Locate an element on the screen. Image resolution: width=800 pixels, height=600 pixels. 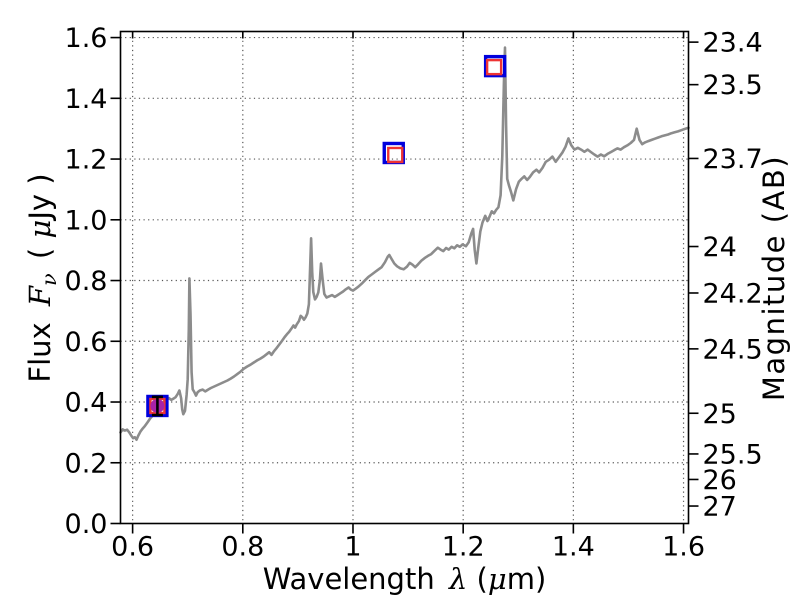
y-tick-label-left: 0.8 is located at coordinates (86, 281).